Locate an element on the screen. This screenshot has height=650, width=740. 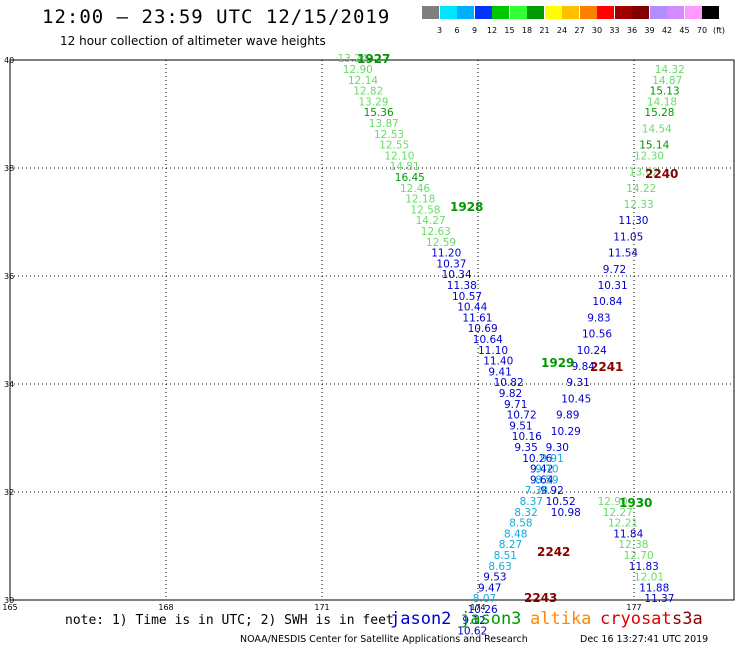
wave-height-label: 9.51 is located at coordinates (520, 426).